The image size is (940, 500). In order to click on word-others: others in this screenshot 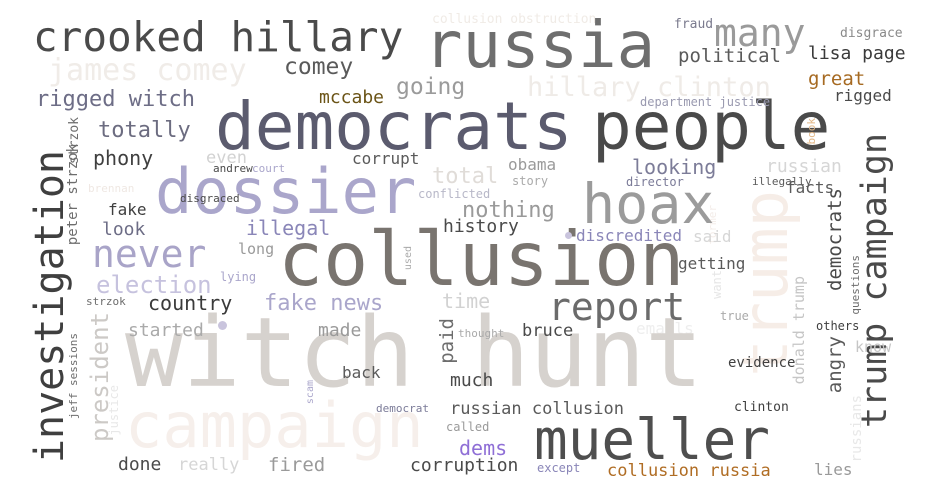, I will do `click(838, 326)`.